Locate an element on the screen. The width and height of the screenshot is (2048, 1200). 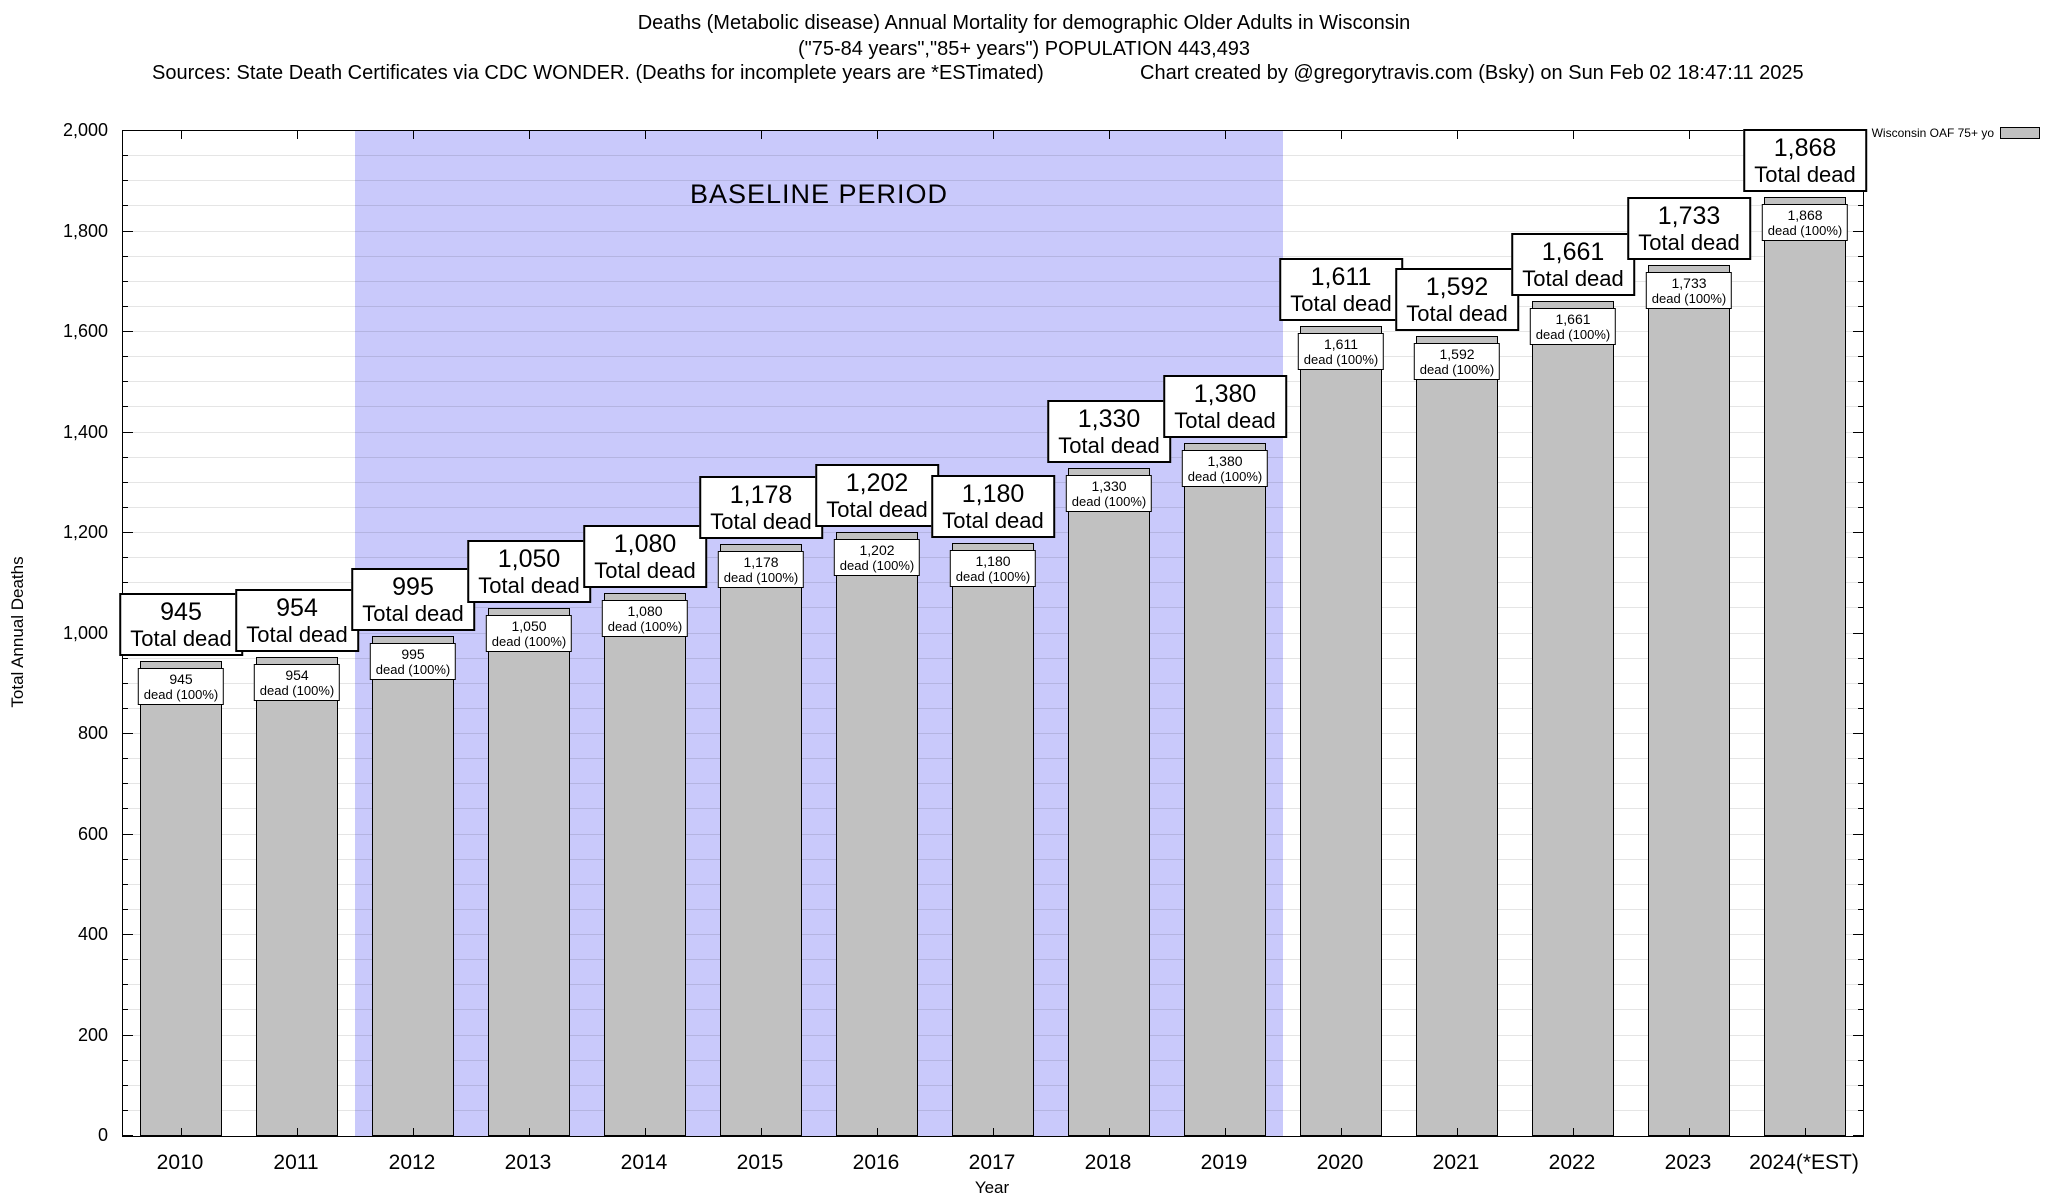
bar-dead-label: 1,178 dead (100%) is located at coordinates (761, 570).